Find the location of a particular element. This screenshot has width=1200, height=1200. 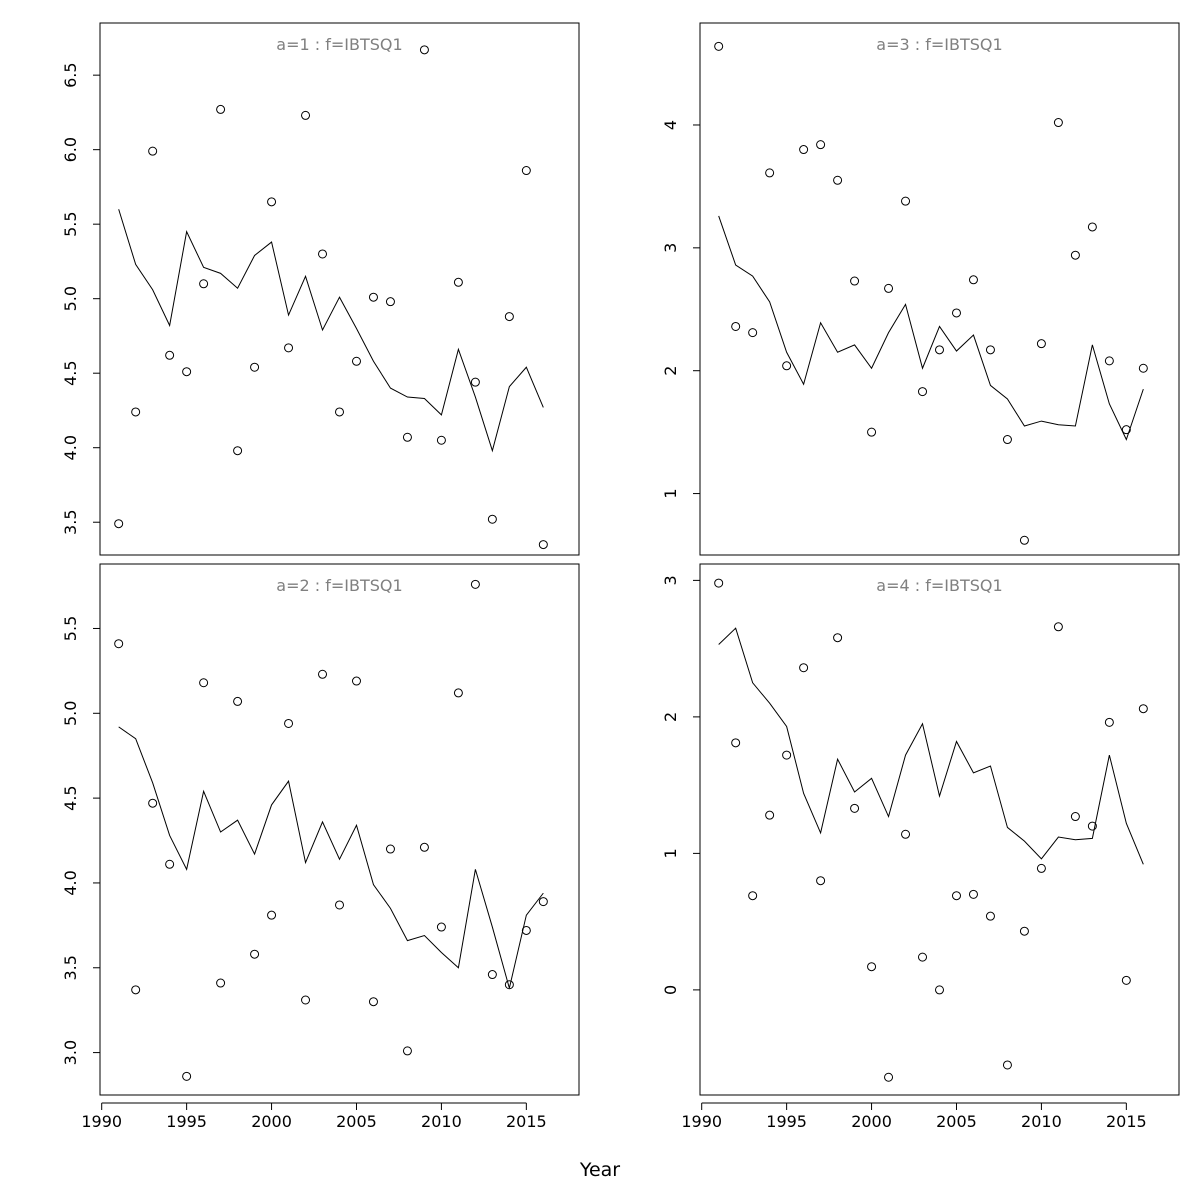

y-tick-label-a2: 4.0 is located at coordinates (70, 882).